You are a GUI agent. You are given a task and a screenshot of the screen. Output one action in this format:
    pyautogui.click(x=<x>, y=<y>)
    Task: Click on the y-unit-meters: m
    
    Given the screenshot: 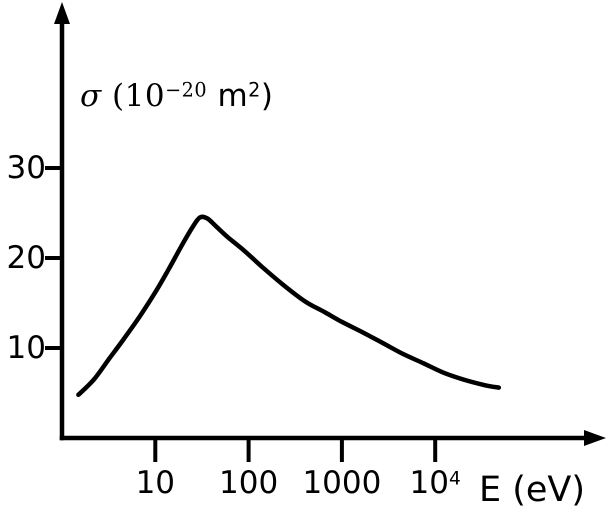 What is the action you would take?
    pyautogui.click(x=228, y=96)
    